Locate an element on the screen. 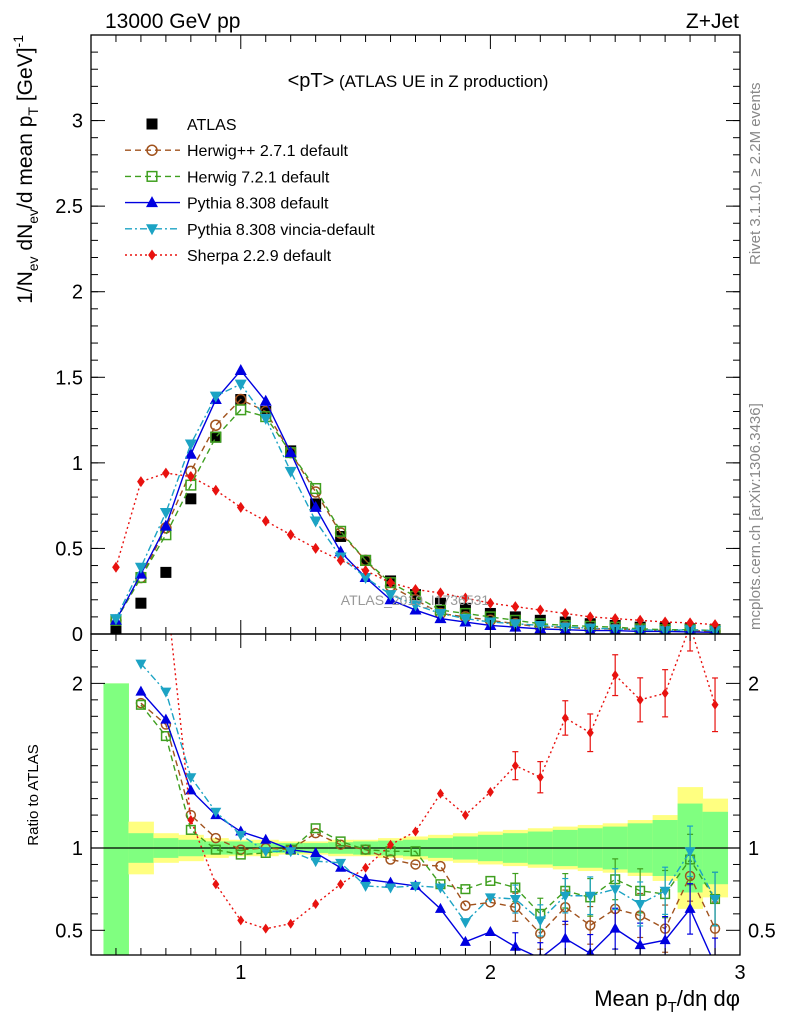  mcplots-label: mcplots.cern.ch [arXiv:1306.3436] is located at coordinates (755, 516).